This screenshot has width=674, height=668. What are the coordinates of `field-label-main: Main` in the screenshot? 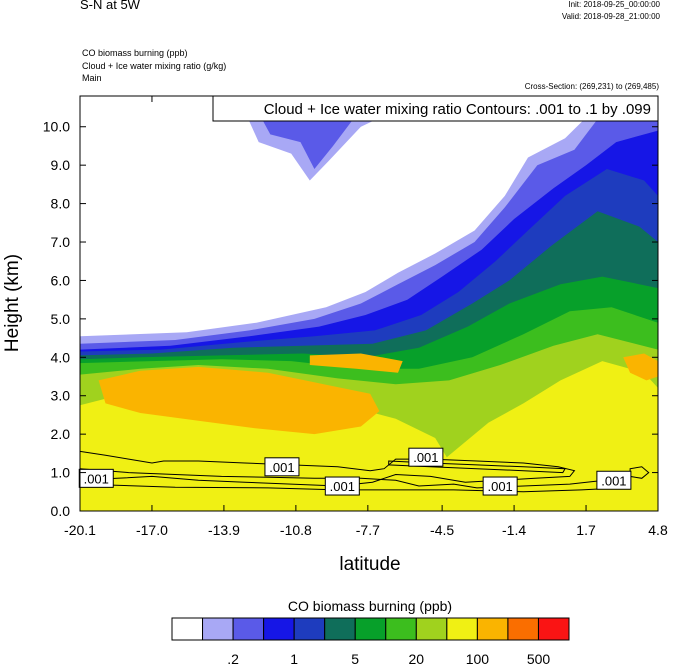 It's located at (92, 78).